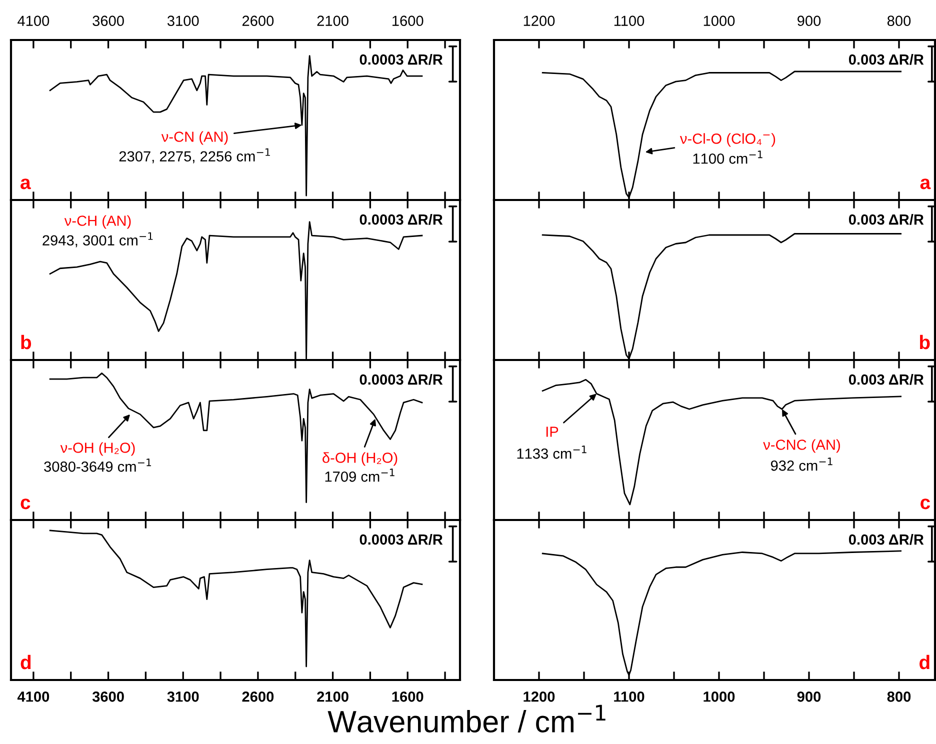  I want to click on x-axis-title: Wavenumber / cm$^{−1}$, so click(467, 718).